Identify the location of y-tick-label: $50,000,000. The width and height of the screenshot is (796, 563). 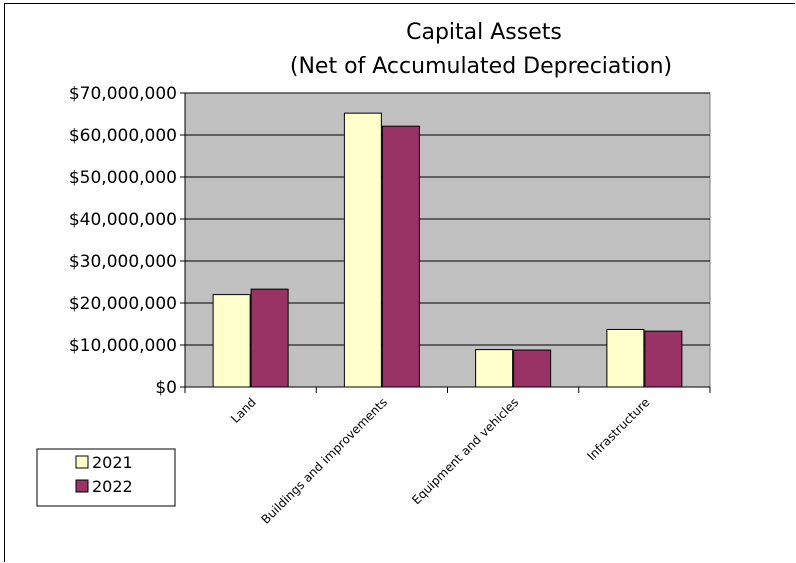
(123, 178).